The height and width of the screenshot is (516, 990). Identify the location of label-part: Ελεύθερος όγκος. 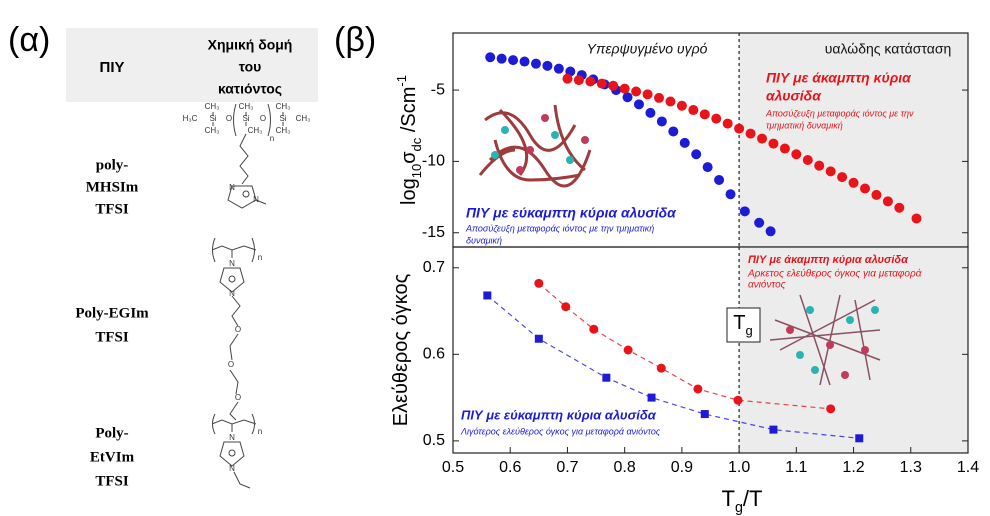
(401, 349).